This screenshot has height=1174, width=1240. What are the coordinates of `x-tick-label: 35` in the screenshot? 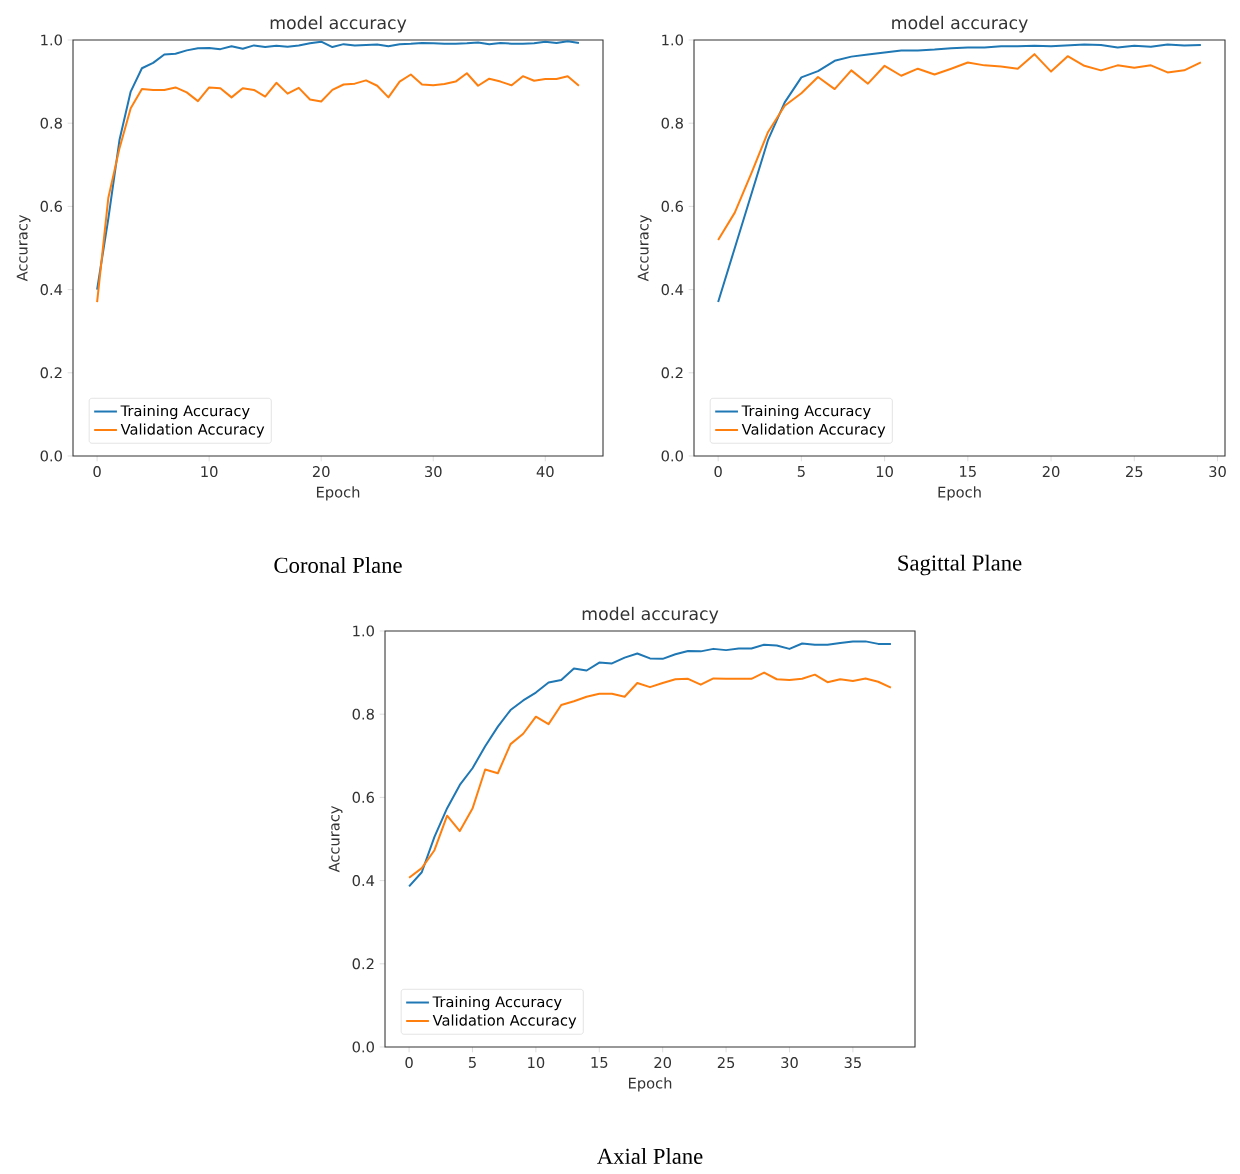 It's located at (852, 1063).